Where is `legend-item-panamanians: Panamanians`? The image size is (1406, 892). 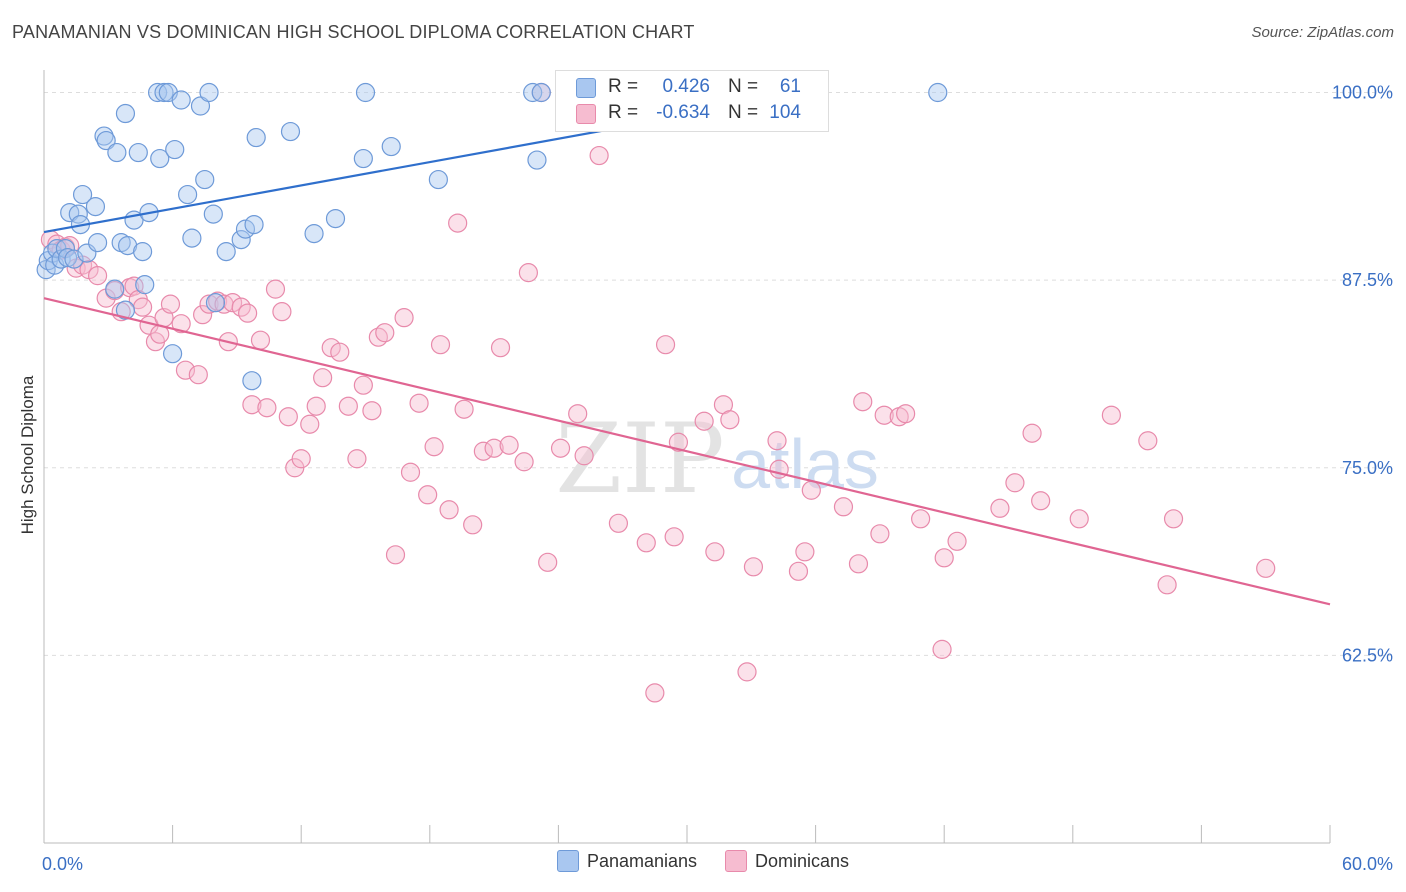 legend-item-panamanians: Panamanians is located at coordinates (627, 861).